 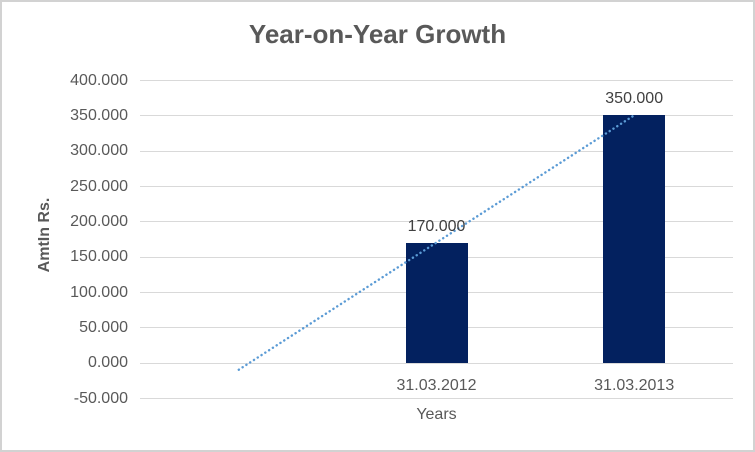 I want to click on x-axis-category-label: 31.03.2012, so click(x=436, y=385).